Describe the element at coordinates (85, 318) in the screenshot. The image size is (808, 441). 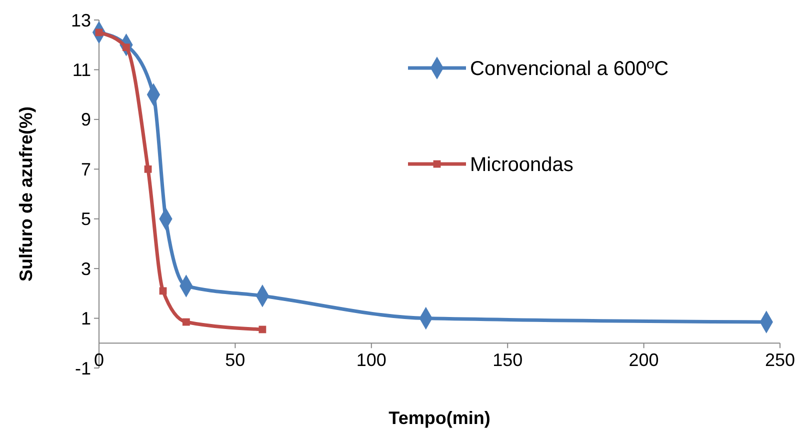
I see `y-tick-label: 1` at that location.